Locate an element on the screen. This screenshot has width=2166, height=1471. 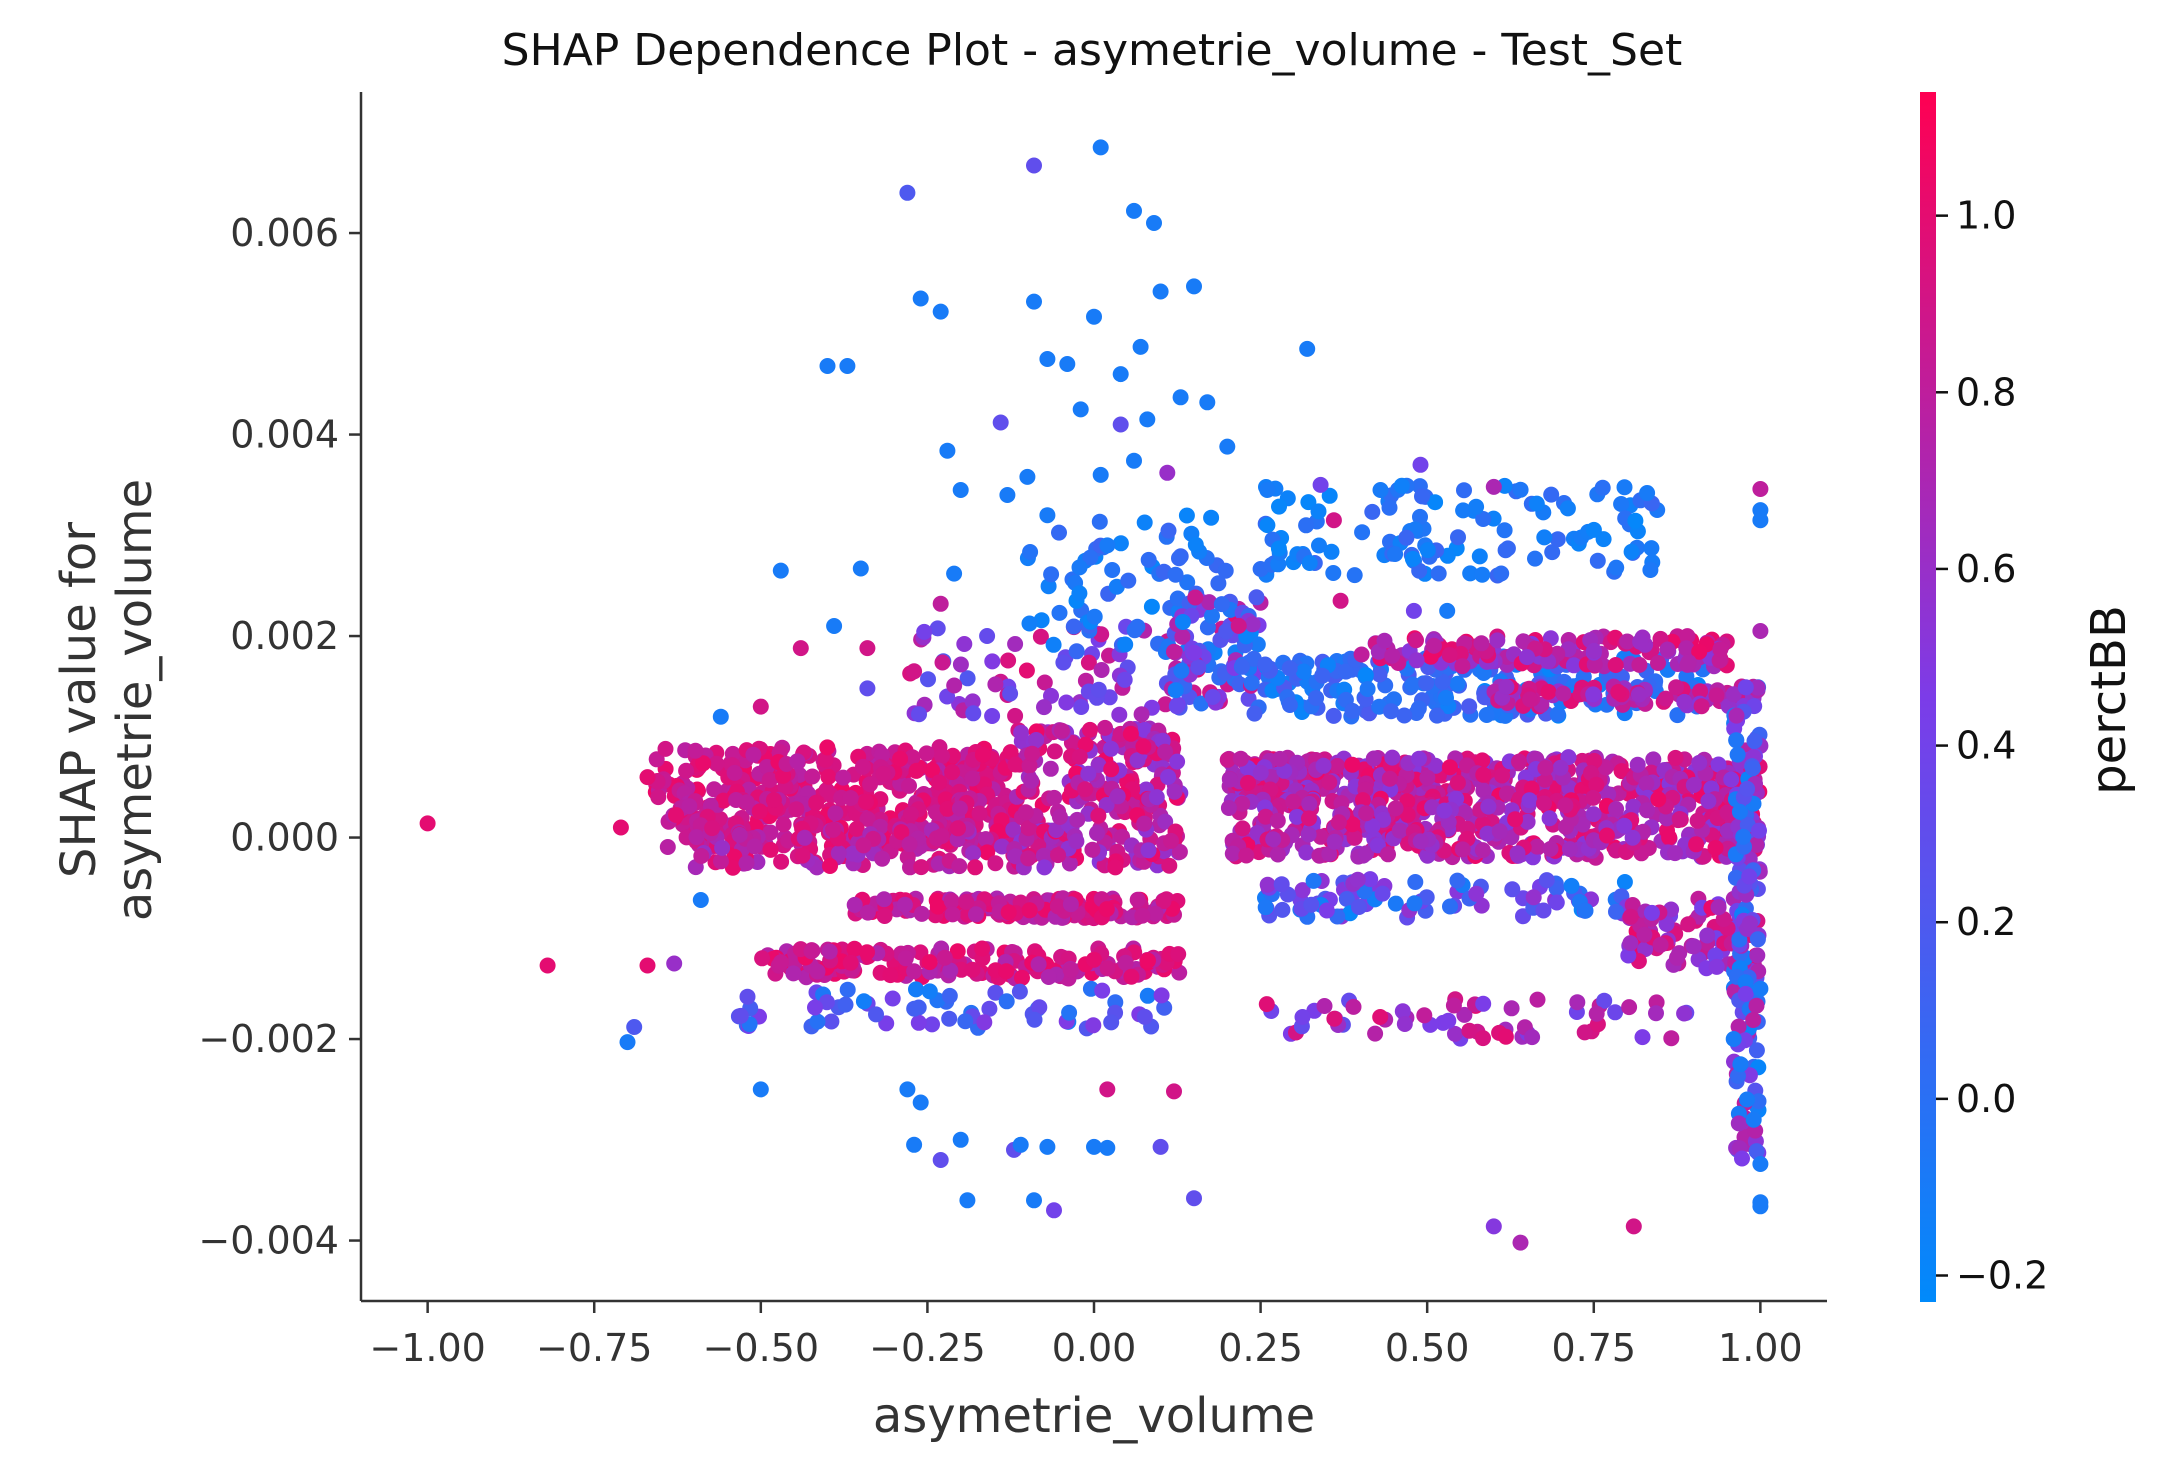
colorbar-label-group: perctBB is located at coordinates (2109, 700).